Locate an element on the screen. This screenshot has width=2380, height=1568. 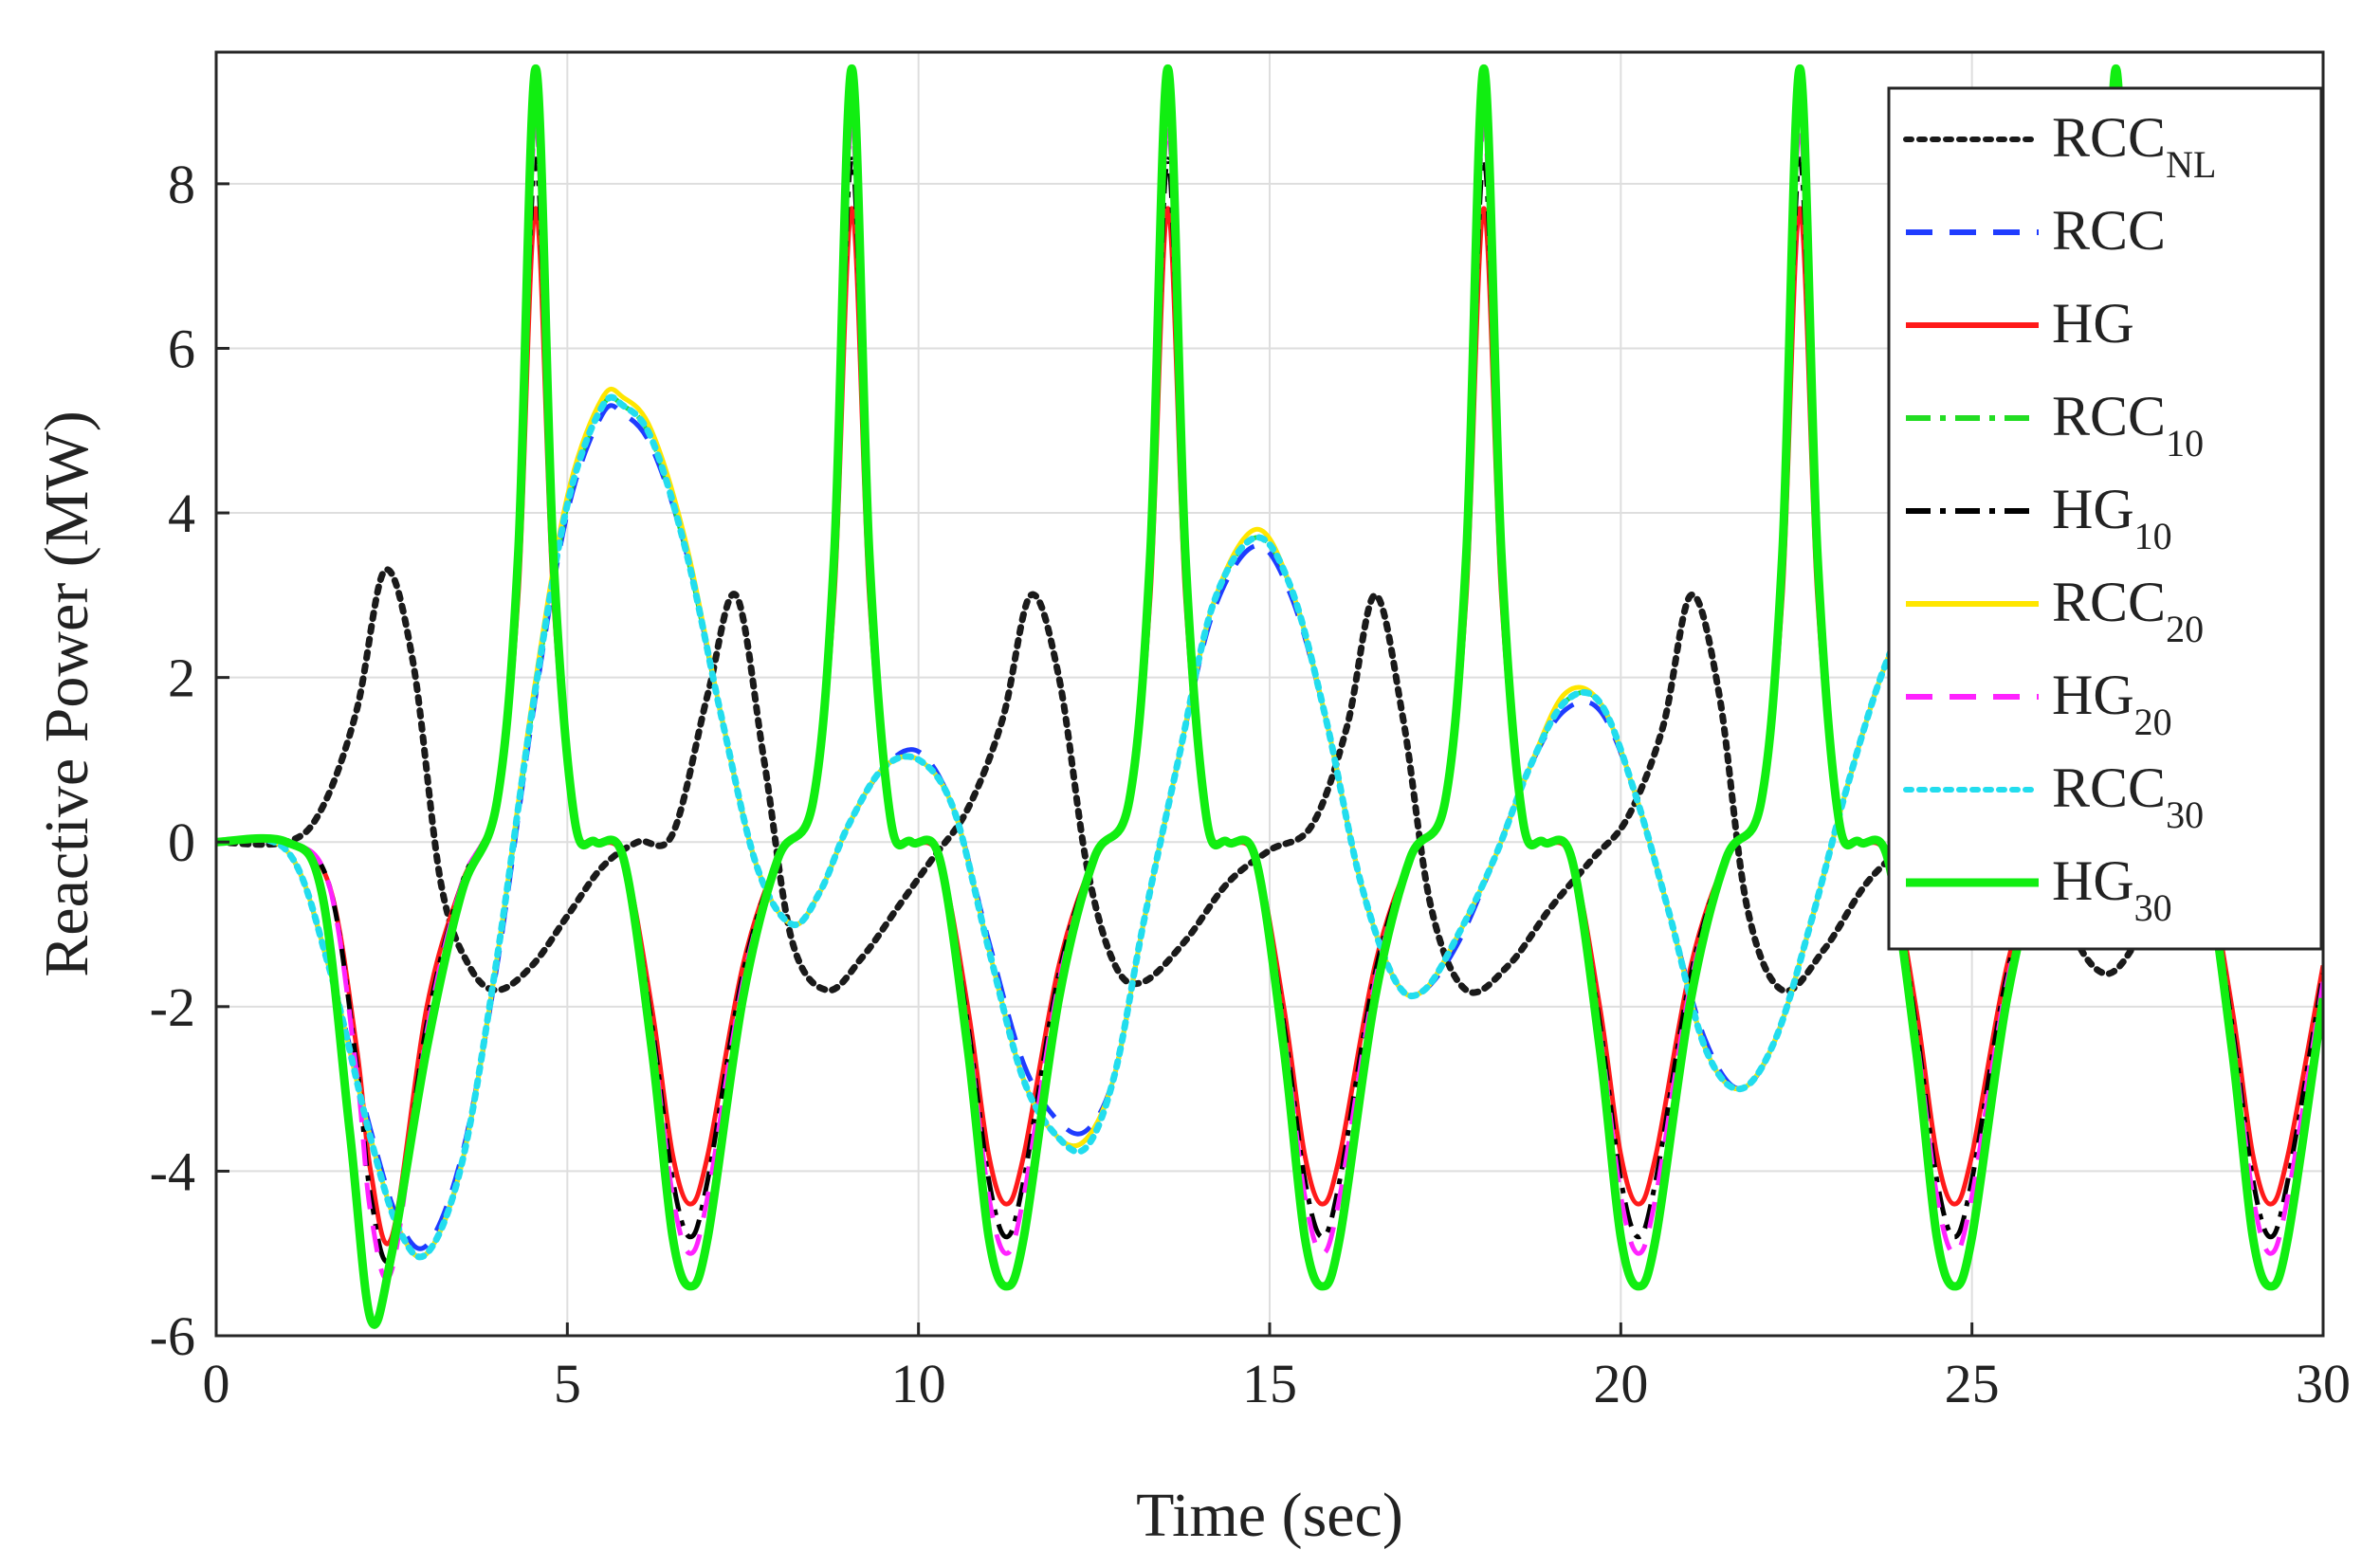
x-tick-label: 25 is located at coordinates (1973, 1383).